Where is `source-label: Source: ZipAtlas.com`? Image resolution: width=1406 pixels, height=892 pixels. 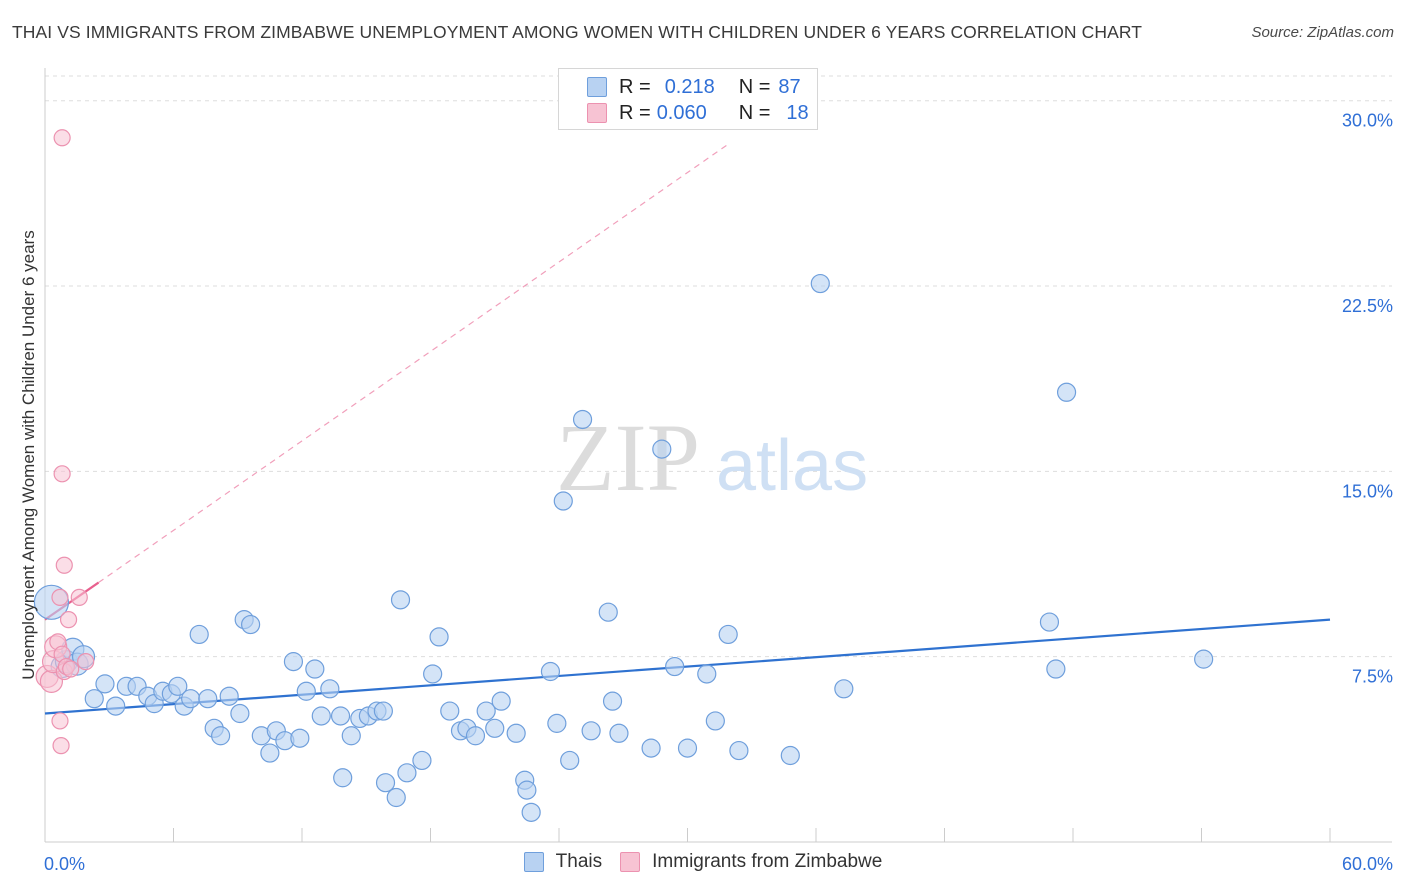 source-label: Source: ZipAtlas.com is located at coordinates (1322, 32).